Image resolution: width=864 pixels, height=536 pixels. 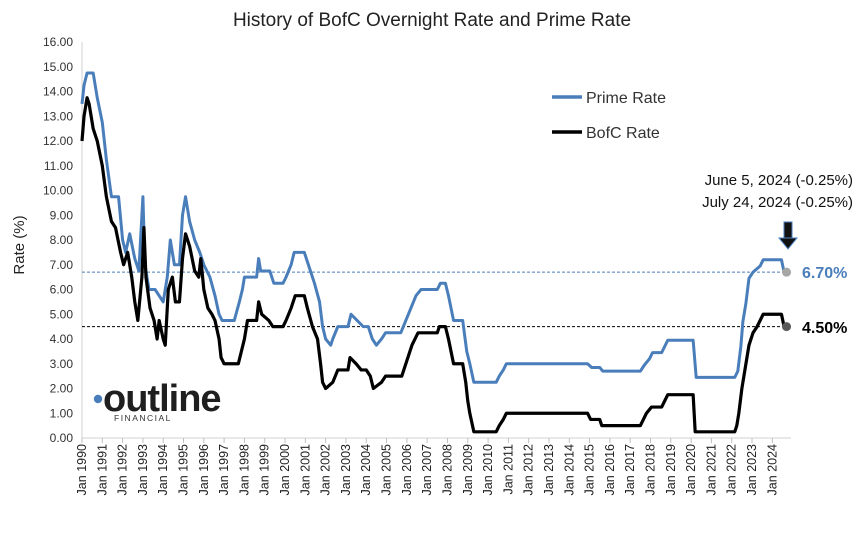 What do you see at coordinates (62, 215) in the screenshot?
I see `y-tick-label: 9.00` at bounding box center [62, 215].